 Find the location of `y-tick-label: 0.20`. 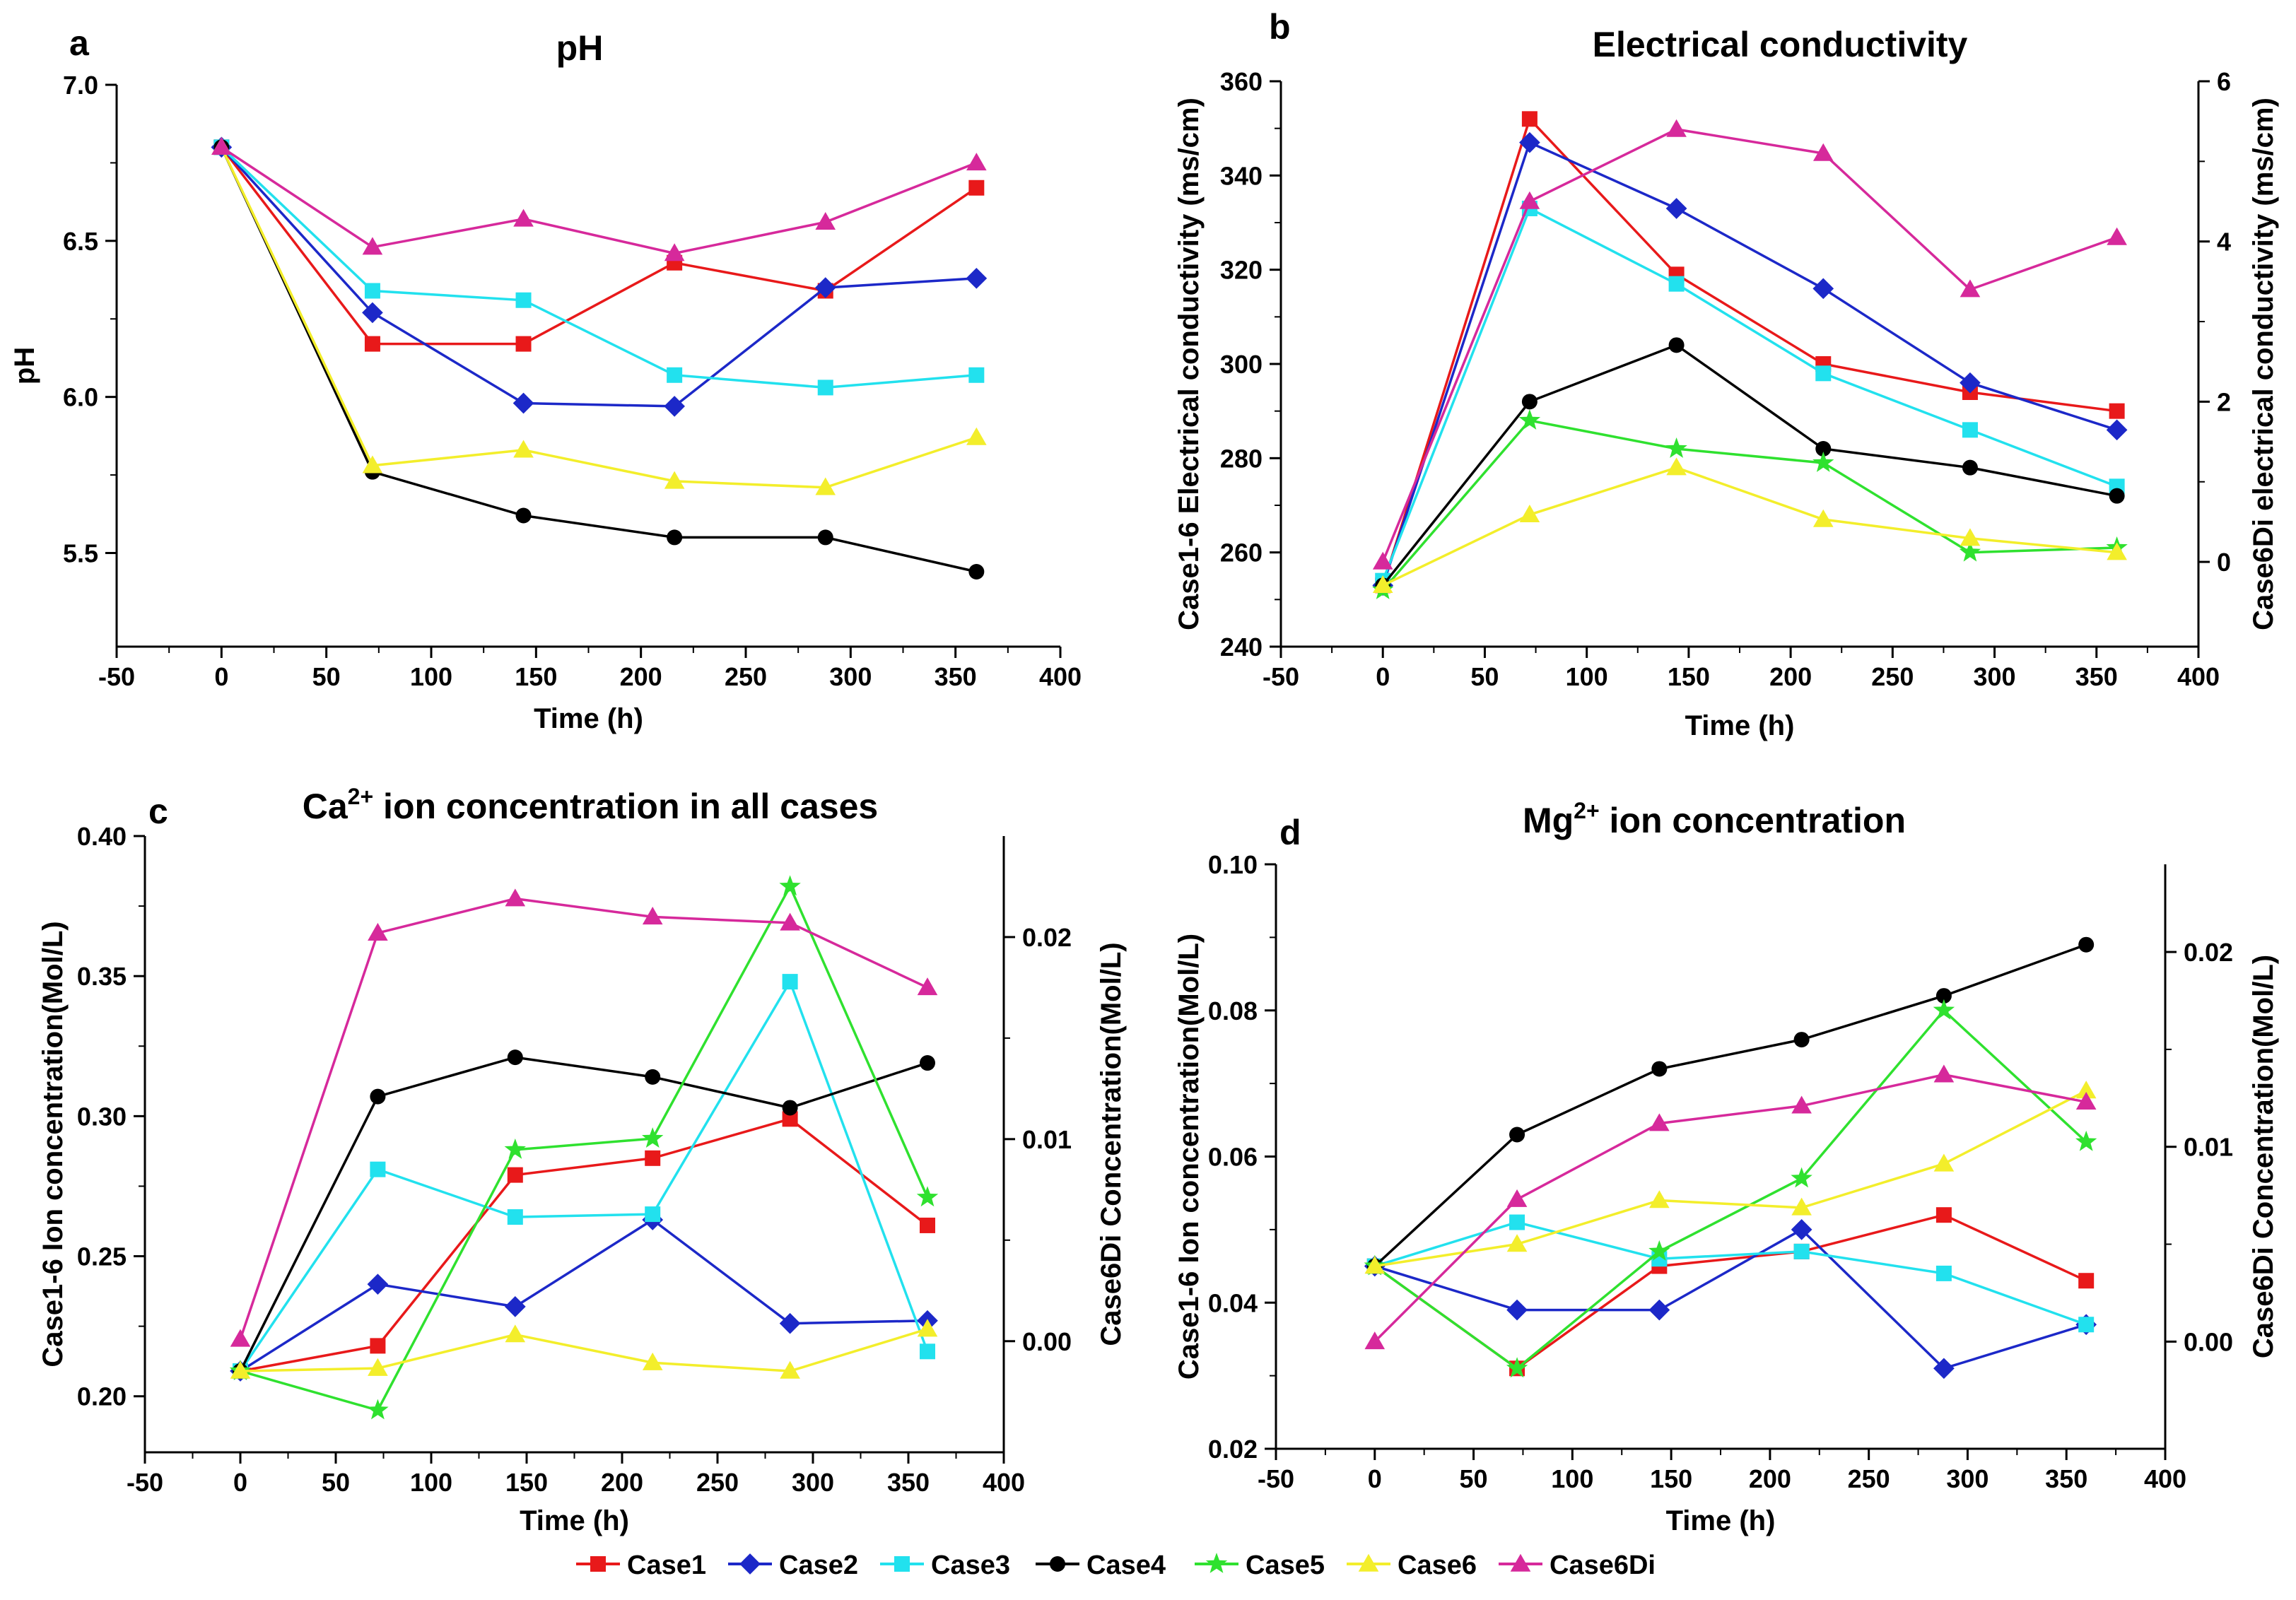

y-tick-label: 0.20 is located at coordinates (102, 1397).